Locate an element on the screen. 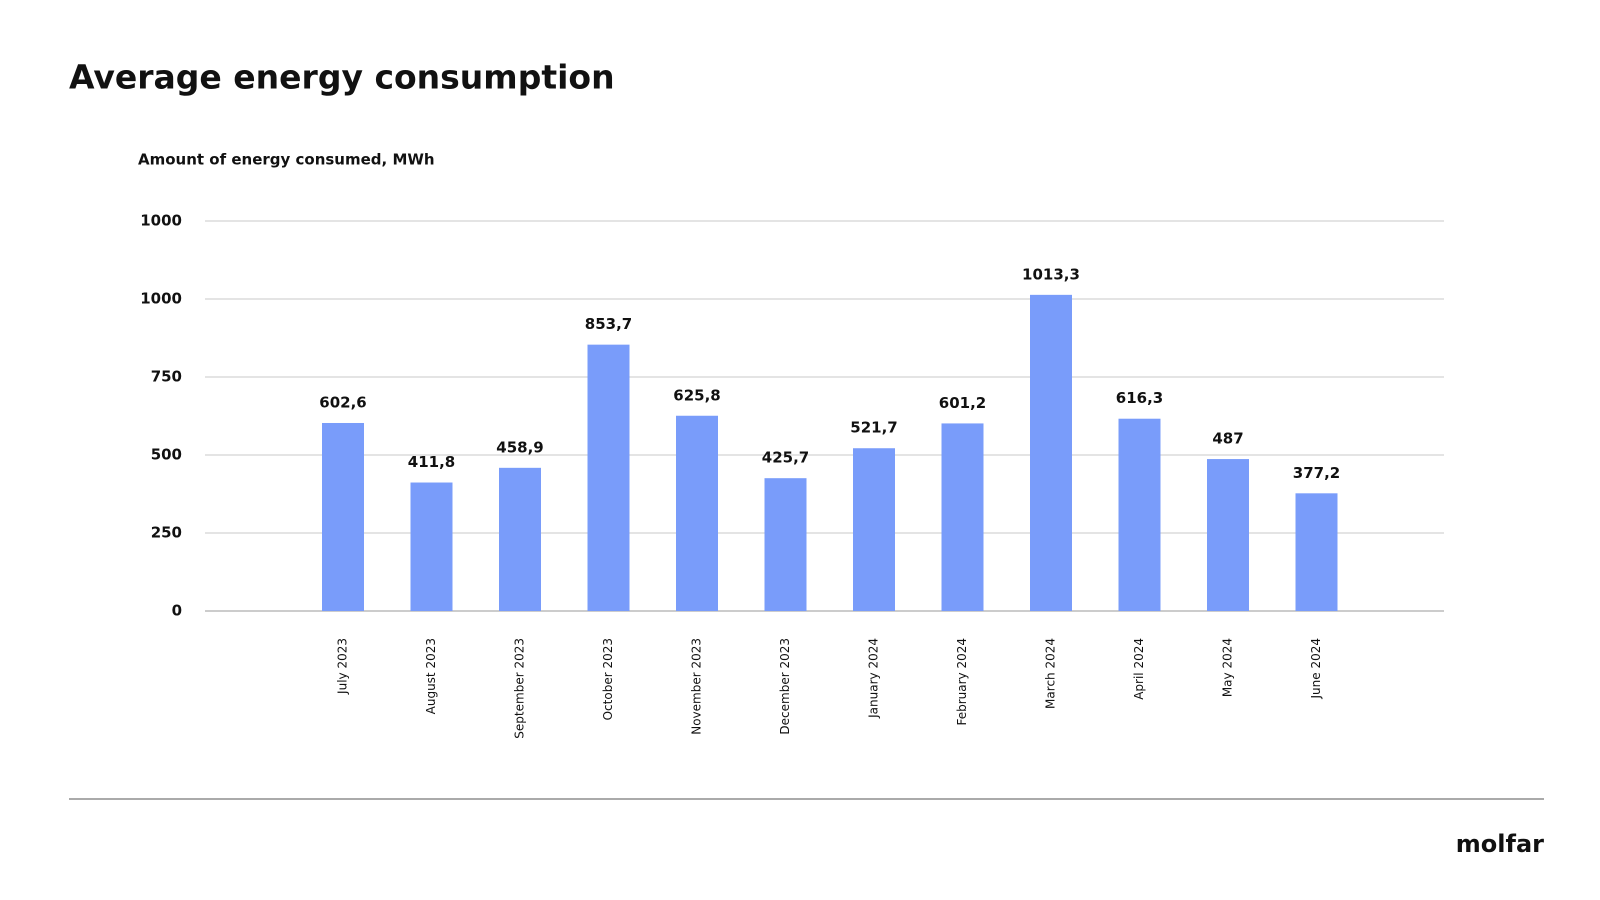 The height and width of the screenshot is (900, 1600). x-tick-label: December 2023 is located at coordinates (785, 686).